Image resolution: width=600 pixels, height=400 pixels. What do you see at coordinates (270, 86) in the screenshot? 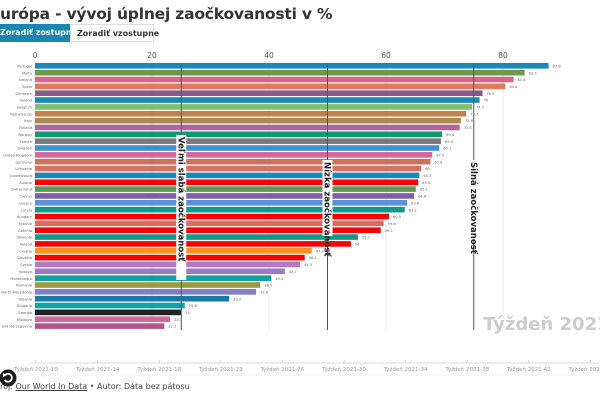
I see `bar-spain` at bounding box center [270, 86].